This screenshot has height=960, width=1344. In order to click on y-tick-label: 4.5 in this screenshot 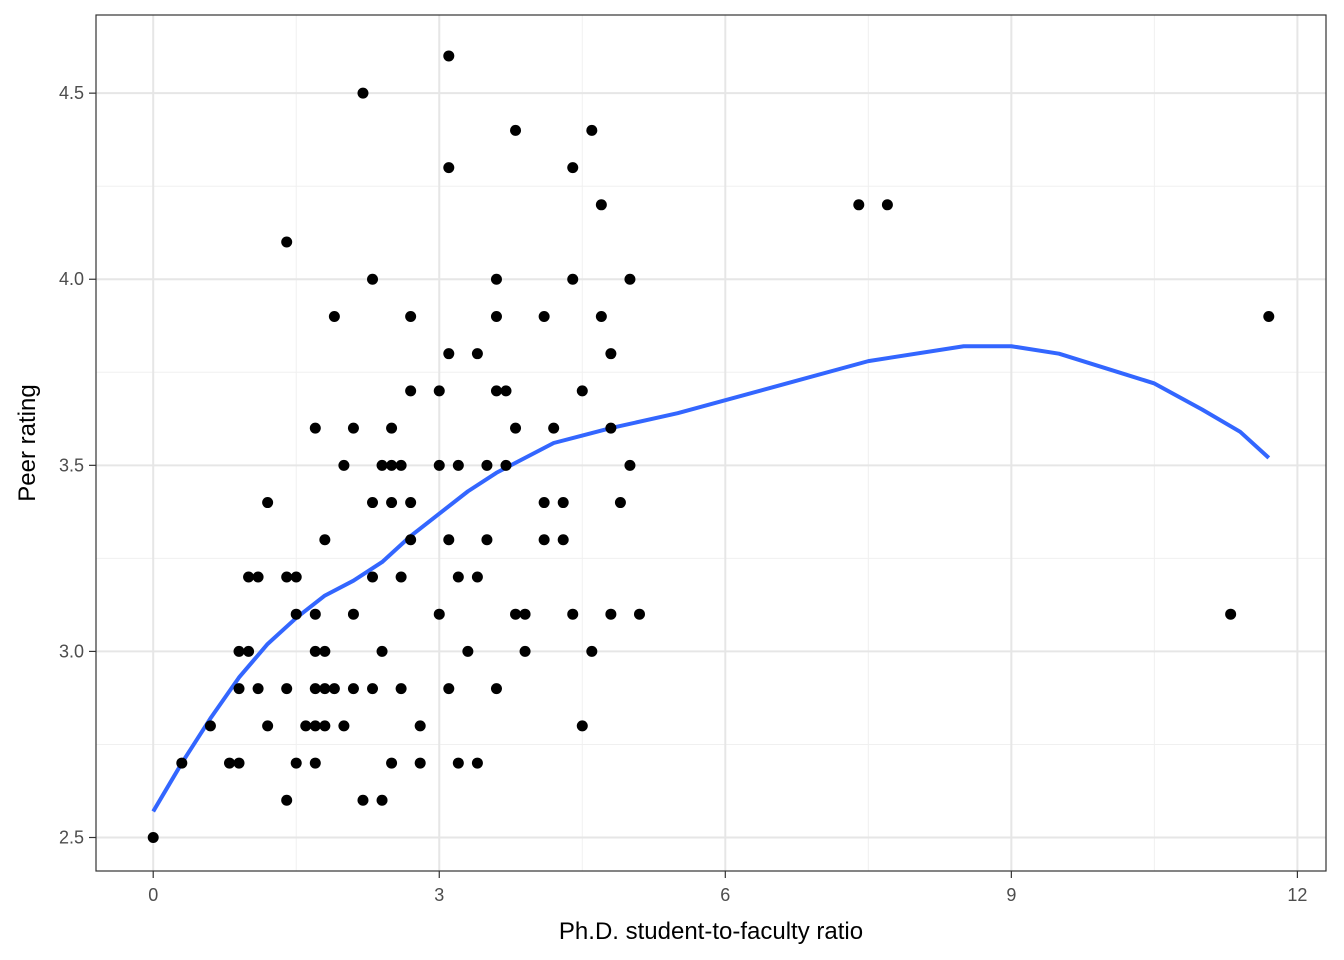, I will do `click(71, 93)`.